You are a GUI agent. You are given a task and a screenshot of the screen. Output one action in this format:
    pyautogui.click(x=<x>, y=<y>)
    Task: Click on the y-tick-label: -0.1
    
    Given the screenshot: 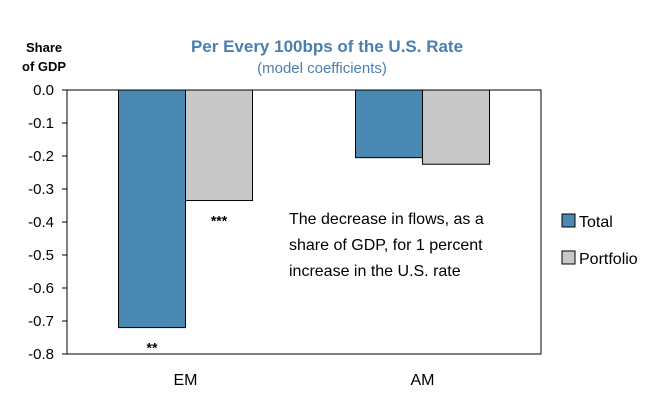 What is the action you would take?
    pyautogui.click(x=41, y=123)
    